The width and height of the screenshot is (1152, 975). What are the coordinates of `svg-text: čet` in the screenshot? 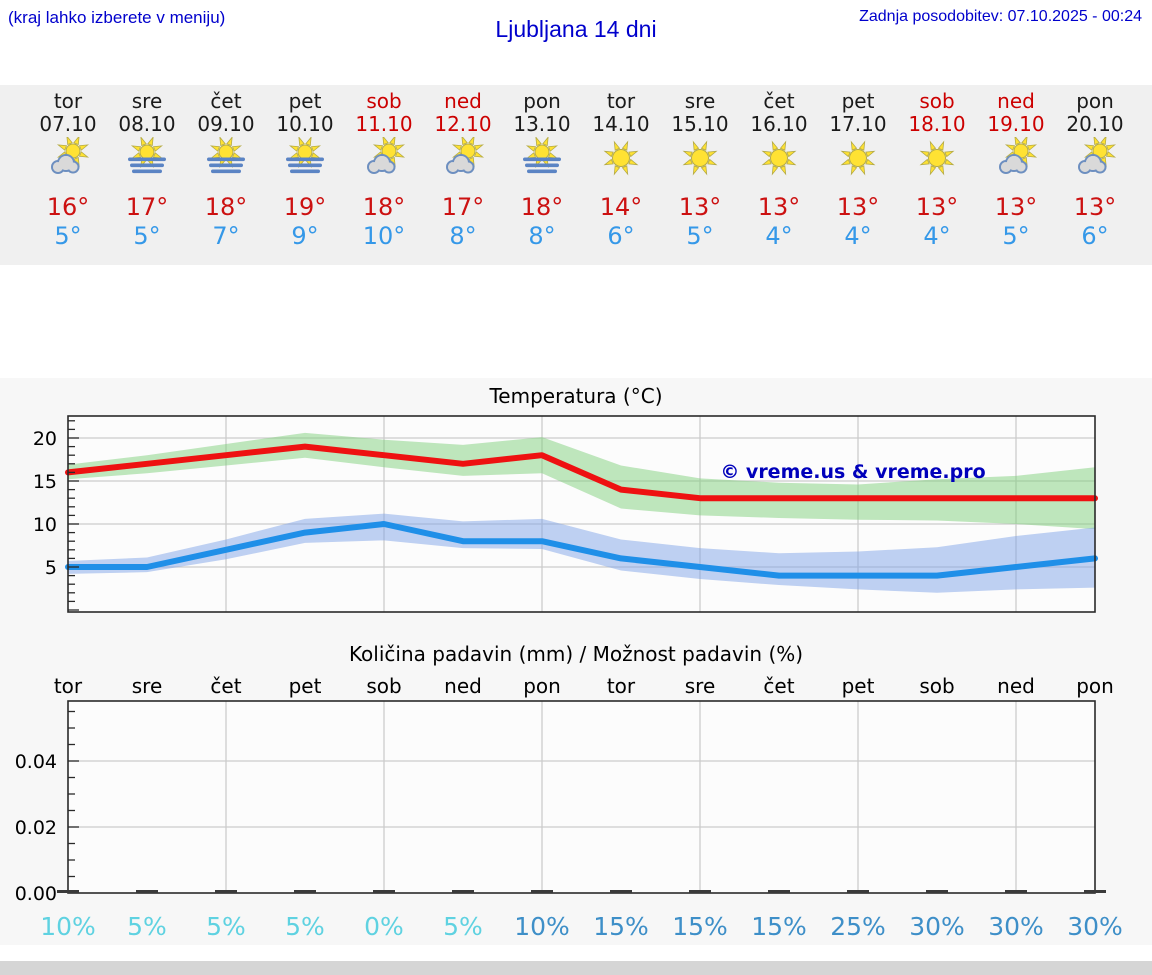 It's located at (778, 686).